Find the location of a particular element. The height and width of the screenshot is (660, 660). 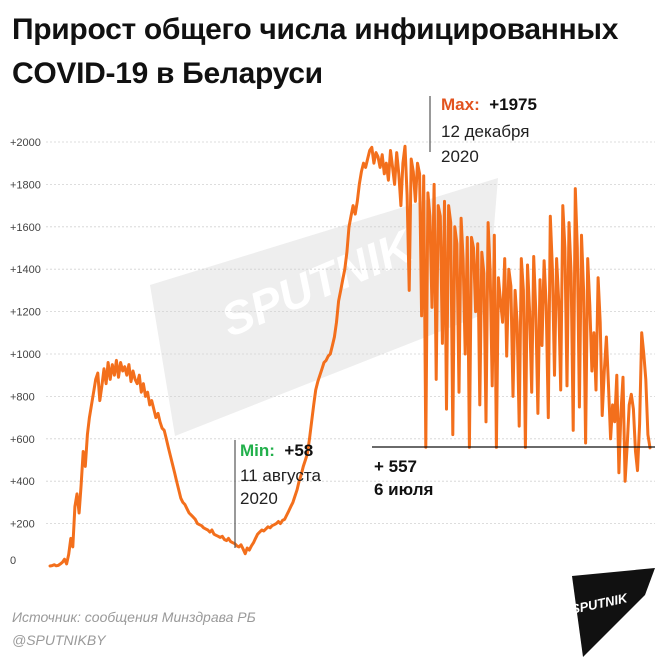

min-headline: Min: +58 is located at coordinates (276, 450).